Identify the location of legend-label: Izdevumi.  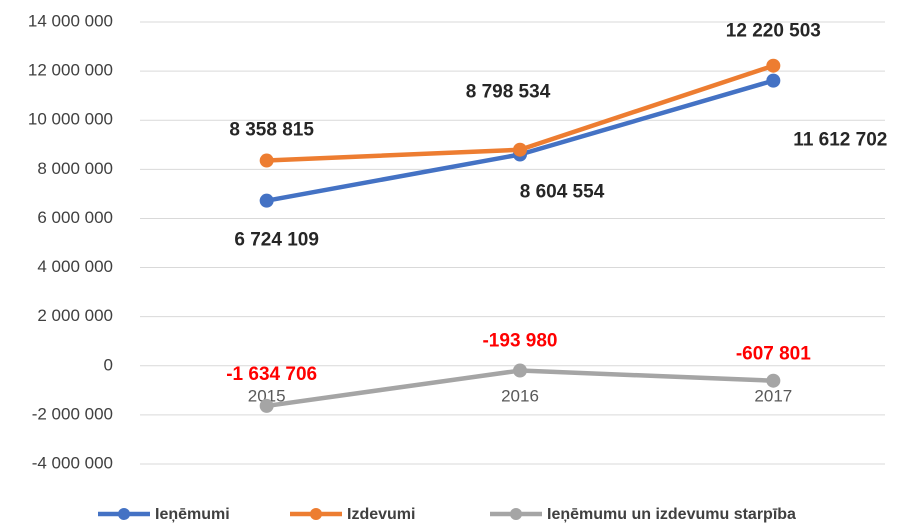
(381, 514).